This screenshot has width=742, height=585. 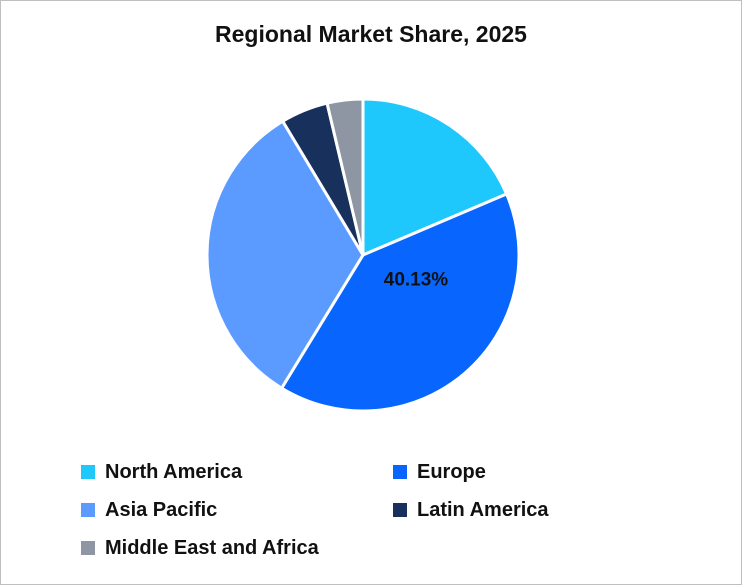 What do you see at coordinates (400, 510) in the screenshot?
I see `legend-swatch-latin-america` at bounding box center [400, 510].